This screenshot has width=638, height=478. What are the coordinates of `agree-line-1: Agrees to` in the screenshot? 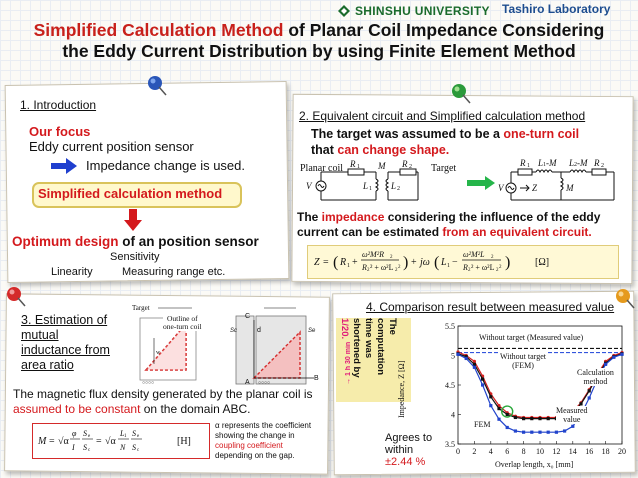 It's located at (409, 438).